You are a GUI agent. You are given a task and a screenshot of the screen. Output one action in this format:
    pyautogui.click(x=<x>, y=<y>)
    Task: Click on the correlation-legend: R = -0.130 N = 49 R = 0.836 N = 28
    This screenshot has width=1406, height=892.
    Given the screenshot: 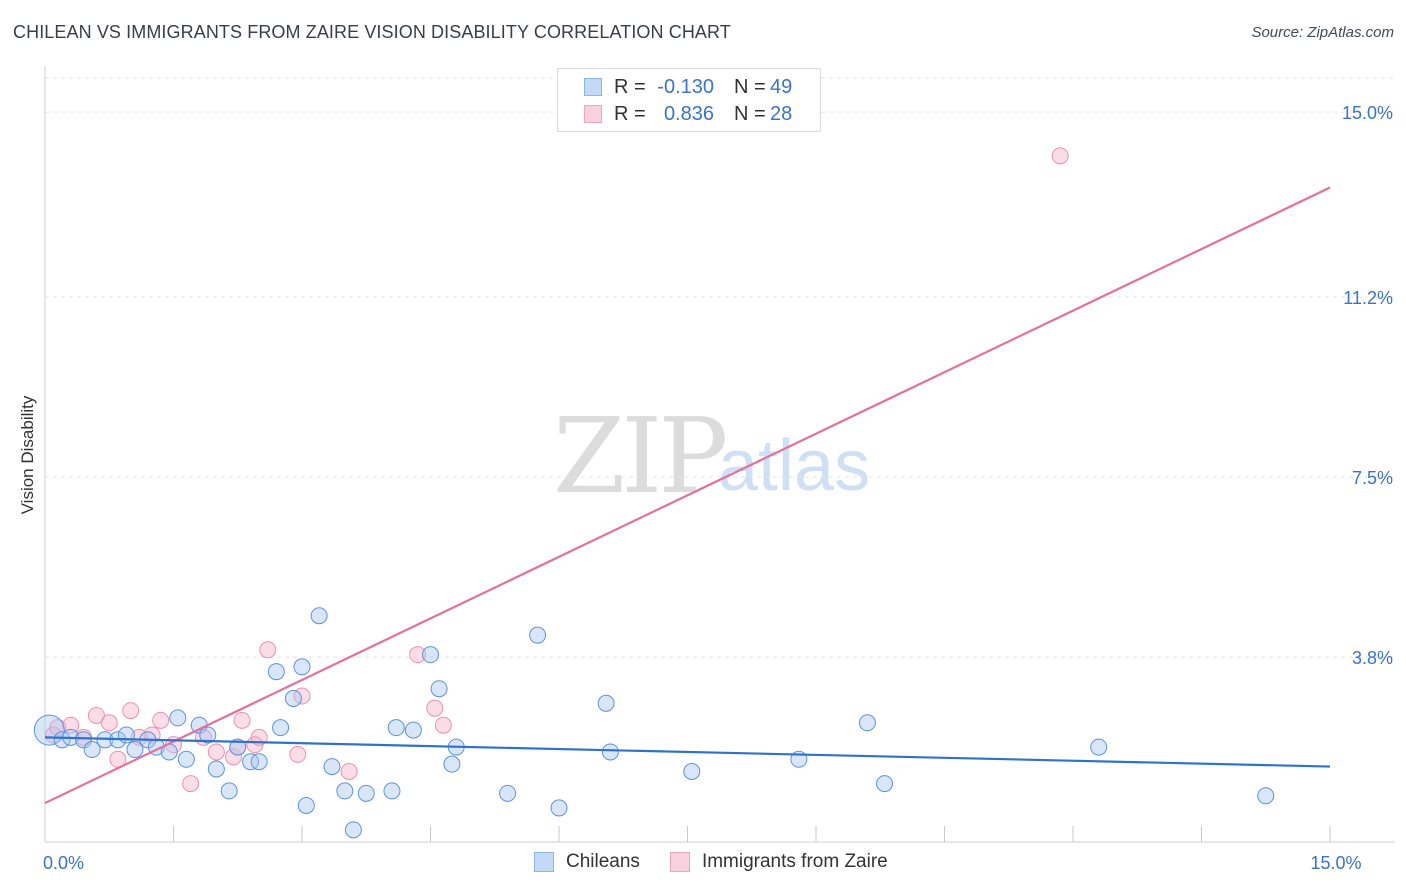 What is the action you would take?
    pyautogui.click(x=689, y=100)
    